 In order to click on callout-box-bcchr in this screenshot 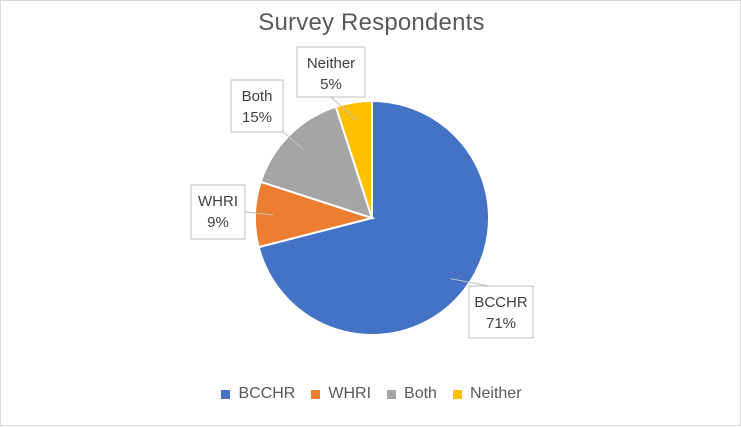, I will do `click(501, 312)`.